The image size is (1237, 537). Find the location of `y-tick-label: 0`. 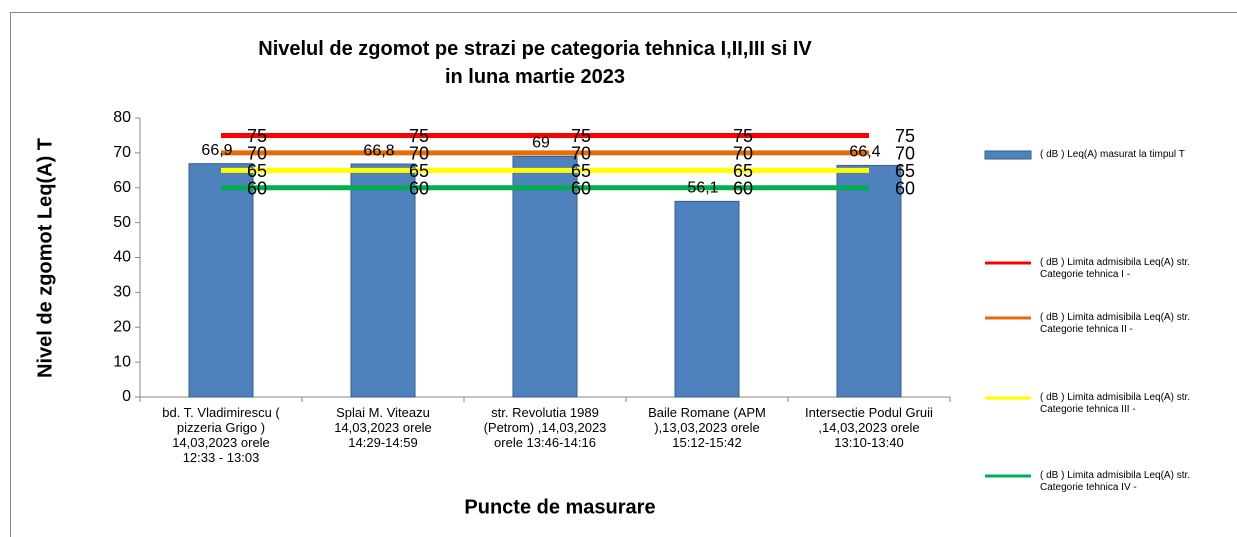

y-tick-label: 0 is located at coordinates (126, 396).